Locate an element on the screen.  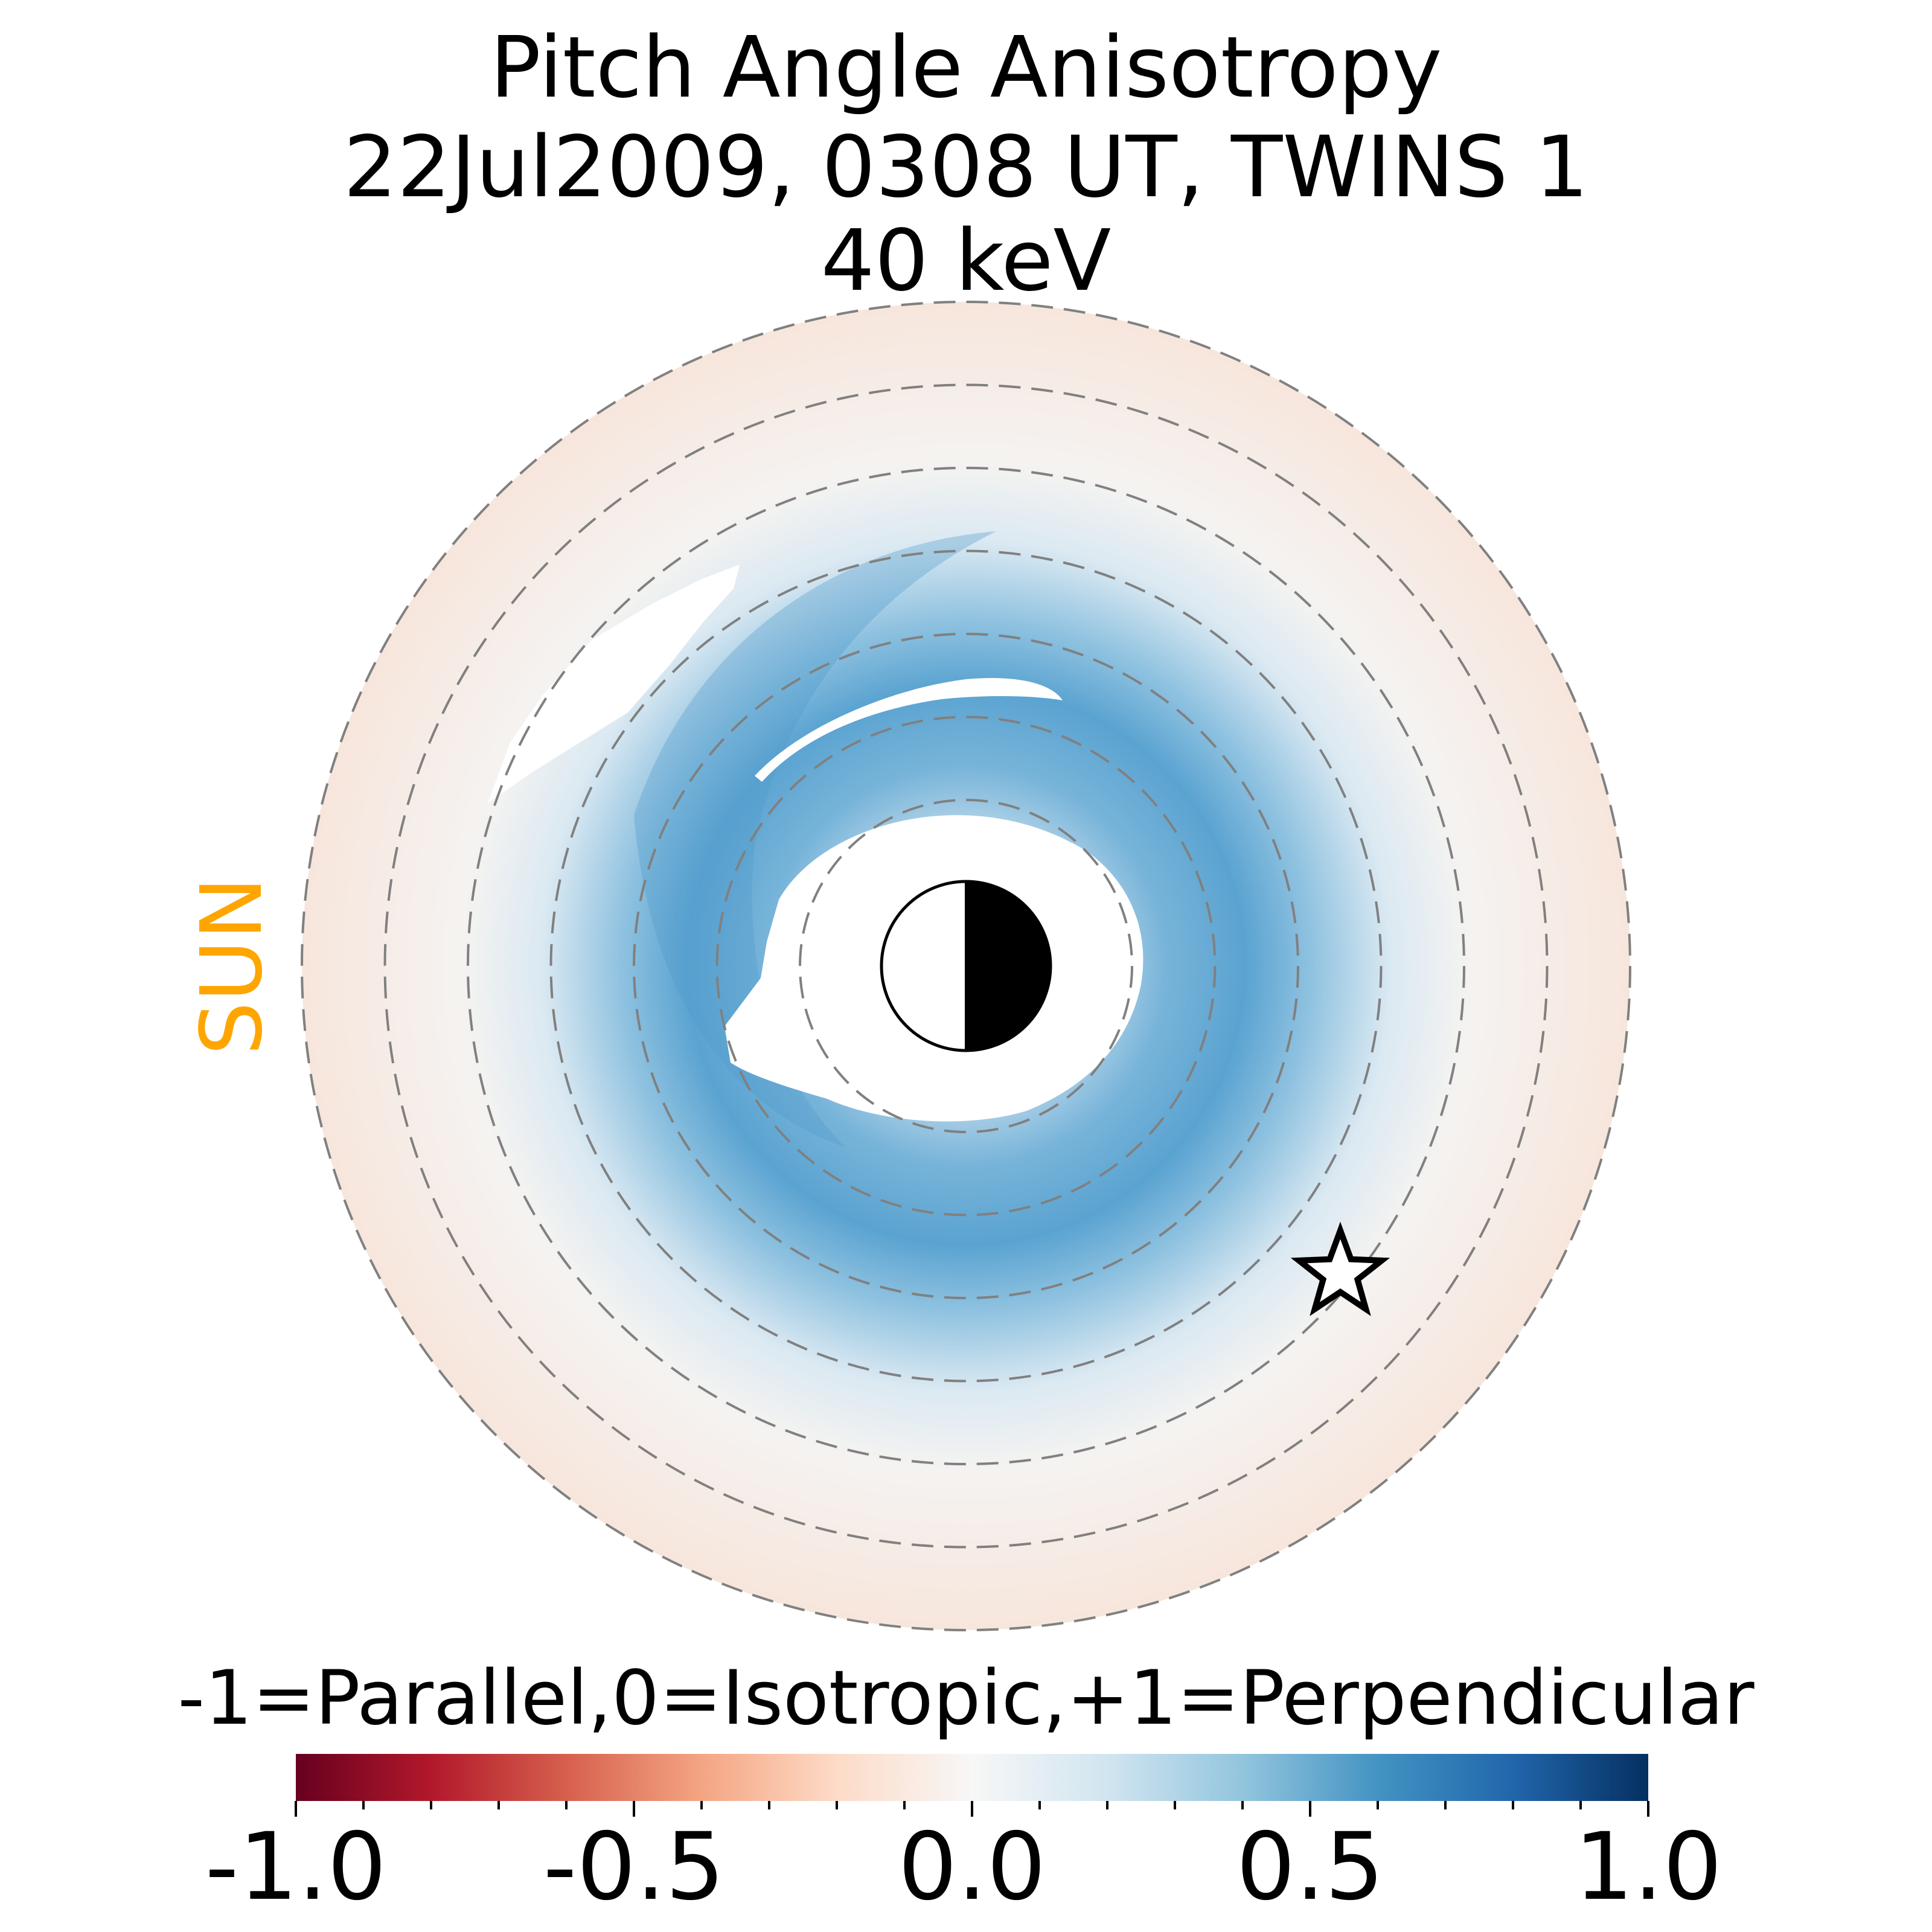
chart-subtitle-date: 22Jul2009, 0308 UT, TWINS 1 is located at coordinates (967, 167).